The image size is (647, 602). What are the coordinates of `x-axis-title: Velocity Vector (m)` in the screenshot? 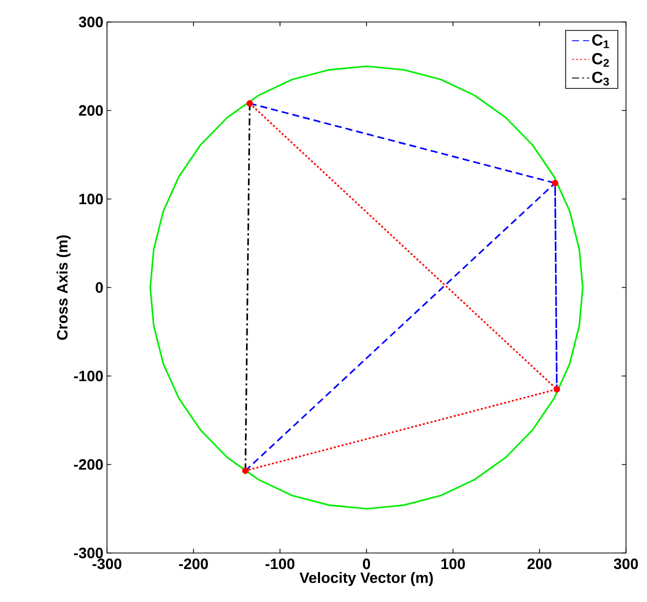 It's located at (366, 579).